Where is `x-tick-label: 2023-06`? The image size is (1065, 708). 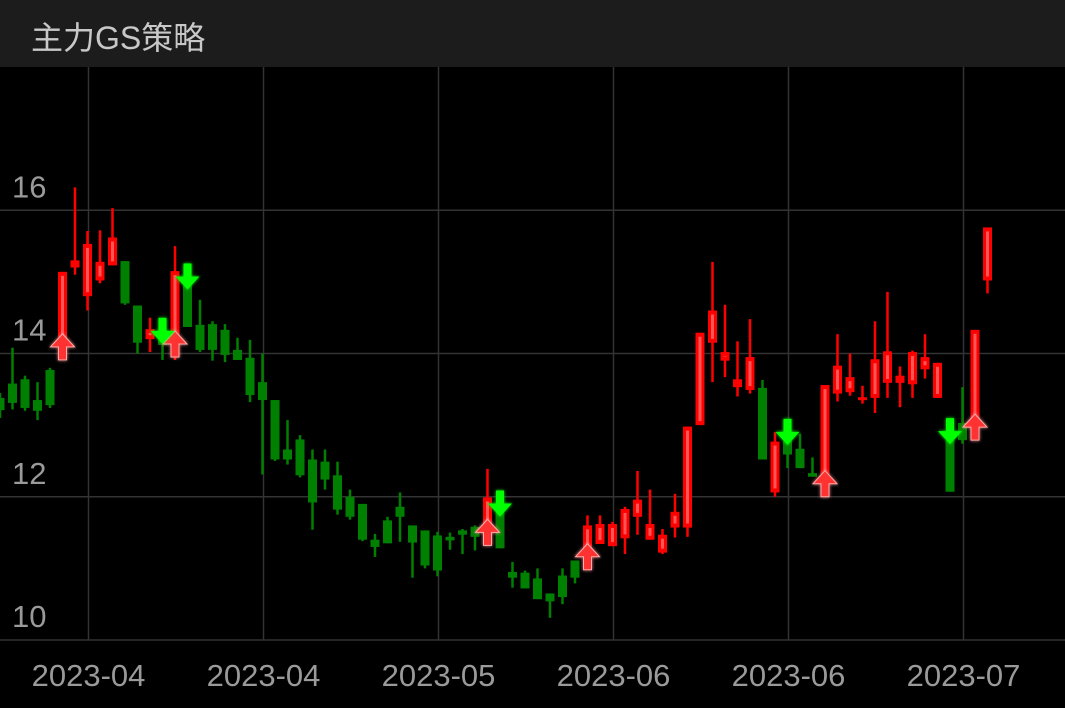
x-tick-label: 2023-06 is located at coordinates (614, 675).